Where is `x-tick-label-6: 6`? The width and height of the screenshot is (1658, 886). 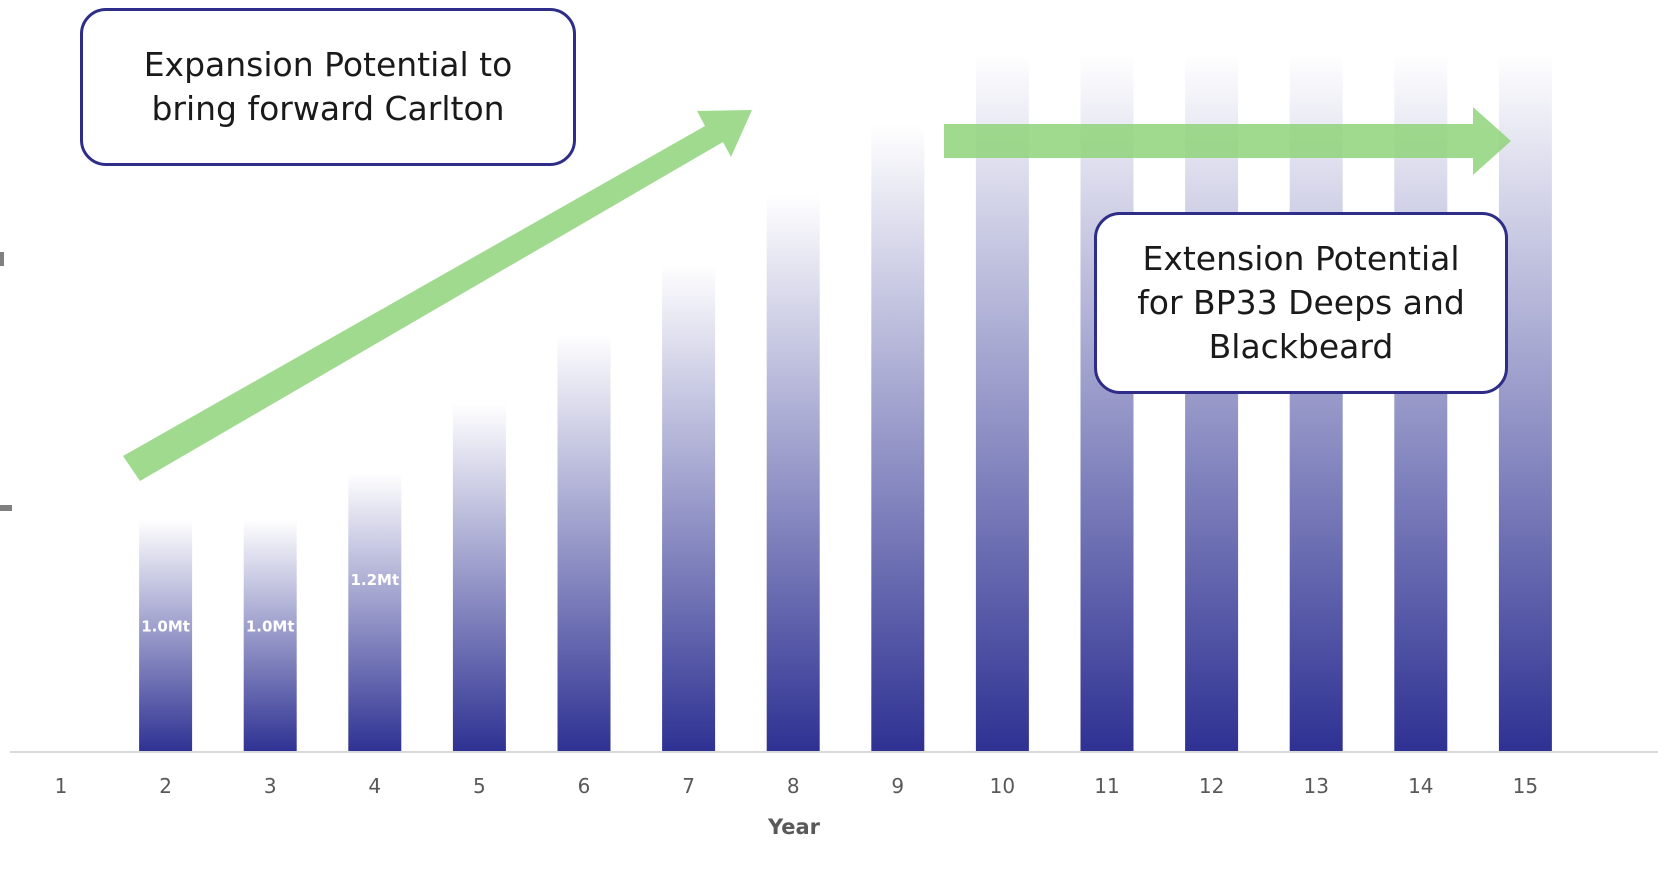 x-tick-label-6: 6 is located at coordinates (584, 786).